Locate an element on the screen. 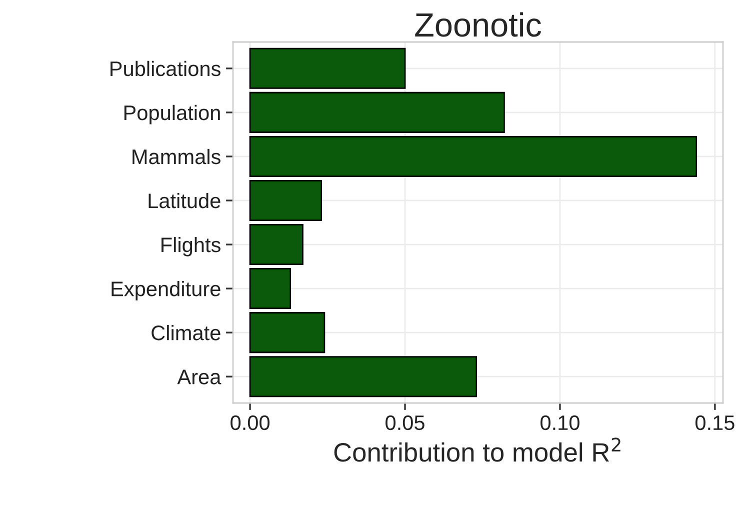  x-tick-label: 0.10 is located at coordinates (560, 422).